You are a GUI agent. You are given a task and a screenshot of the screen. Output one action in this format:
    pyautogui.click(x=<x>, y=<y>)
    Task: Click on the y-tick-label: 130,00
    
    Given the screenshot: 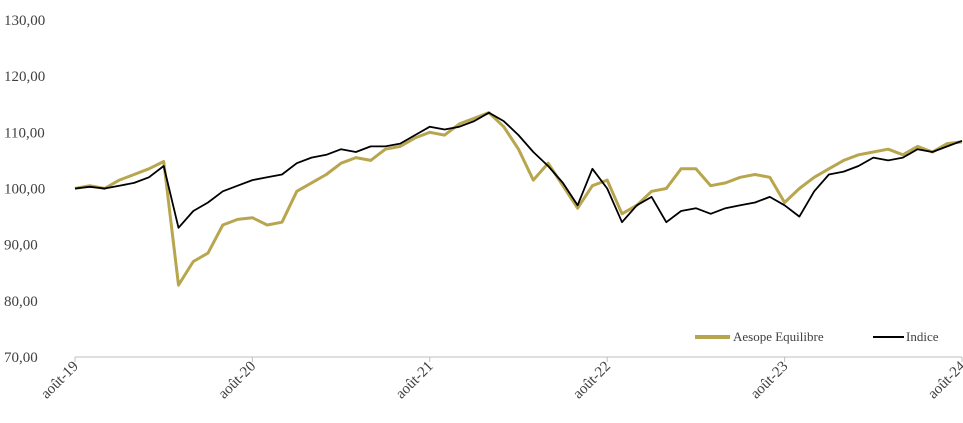 What is the action you would take?
    pyautogui.click(x=24, y=21)
    